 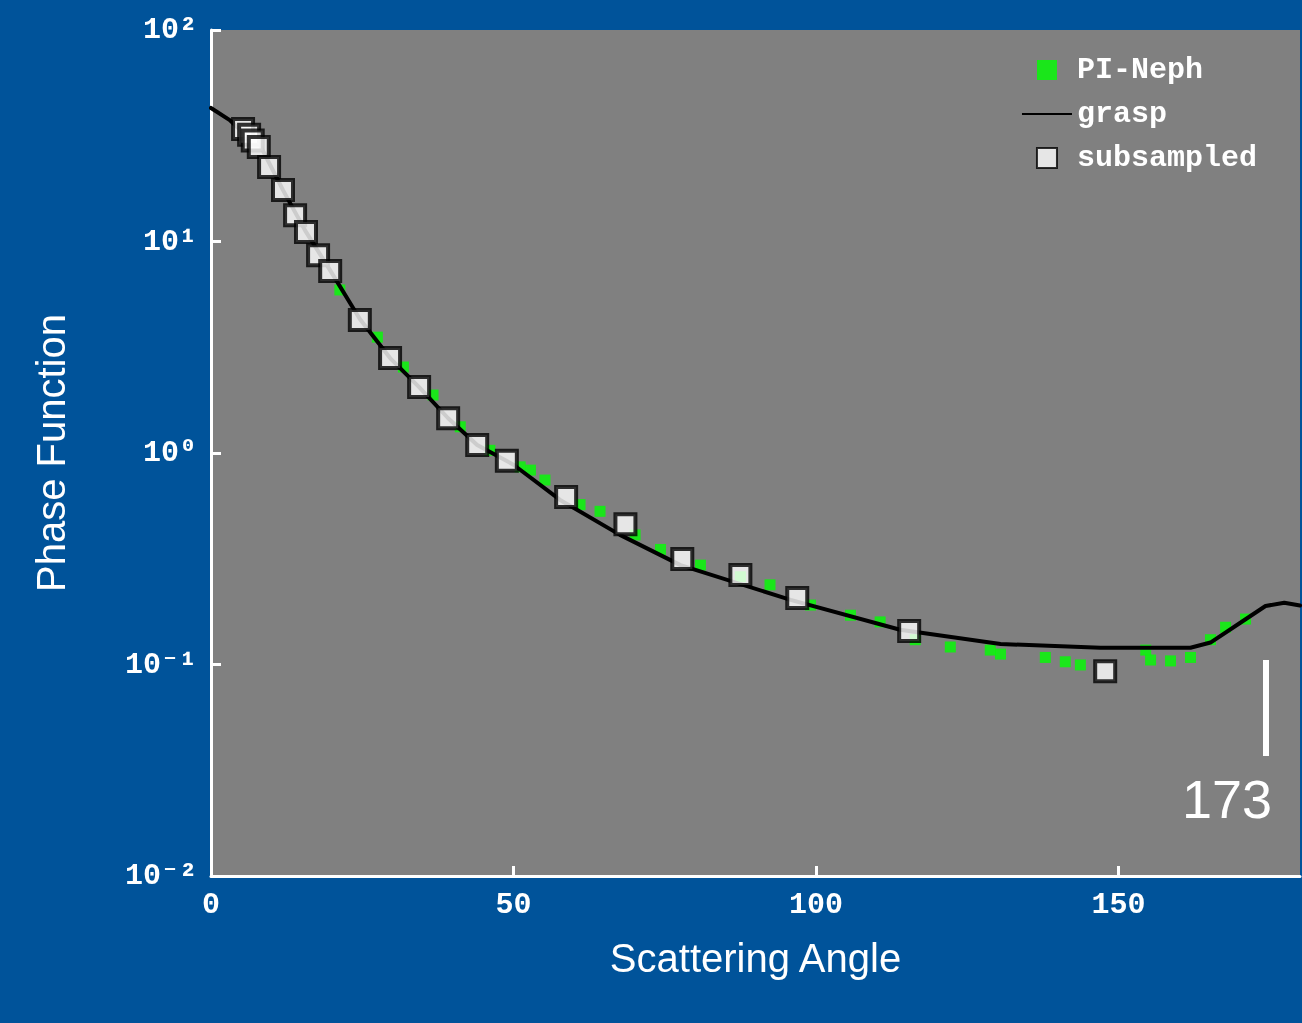 I want to click on x-tick-label: 100, so click(x=816, y=905).